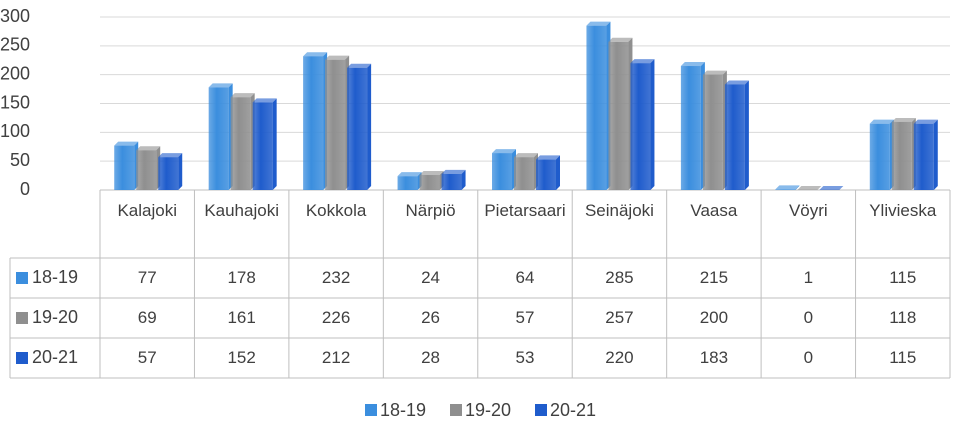 The image size is (954, 428). I want to click on legend-label: 18-19, so click(403, 410).